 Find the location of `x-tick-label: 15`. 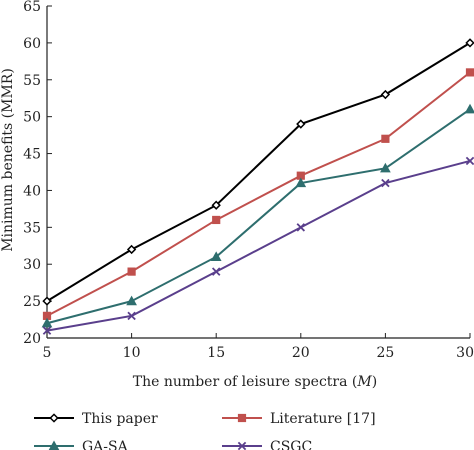

x-tick-label: 15 is located at coordinates (216, 353).